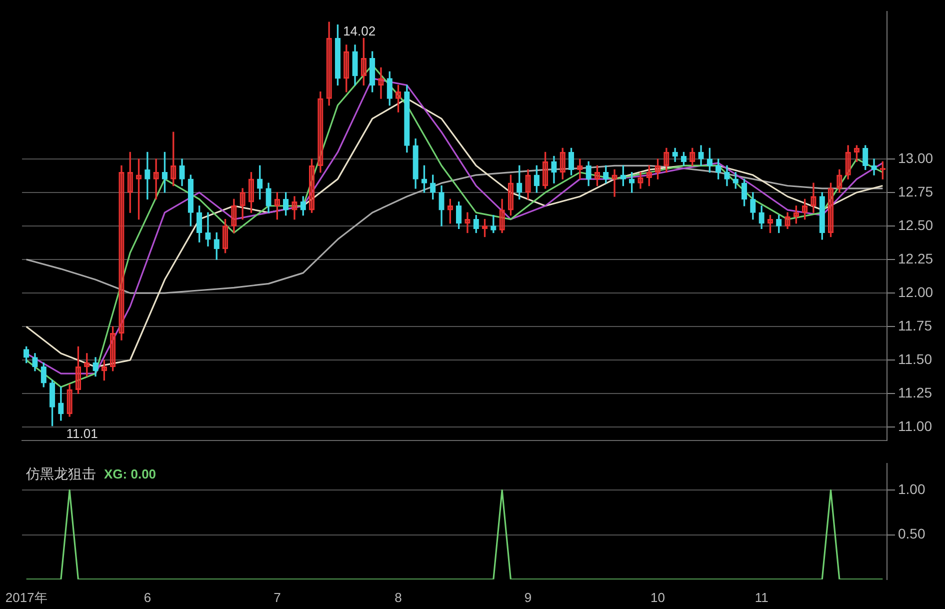  Describe the element at coordinates (130, 474) in the screenshot. I see `annotation: XG: 0.00` at that location.